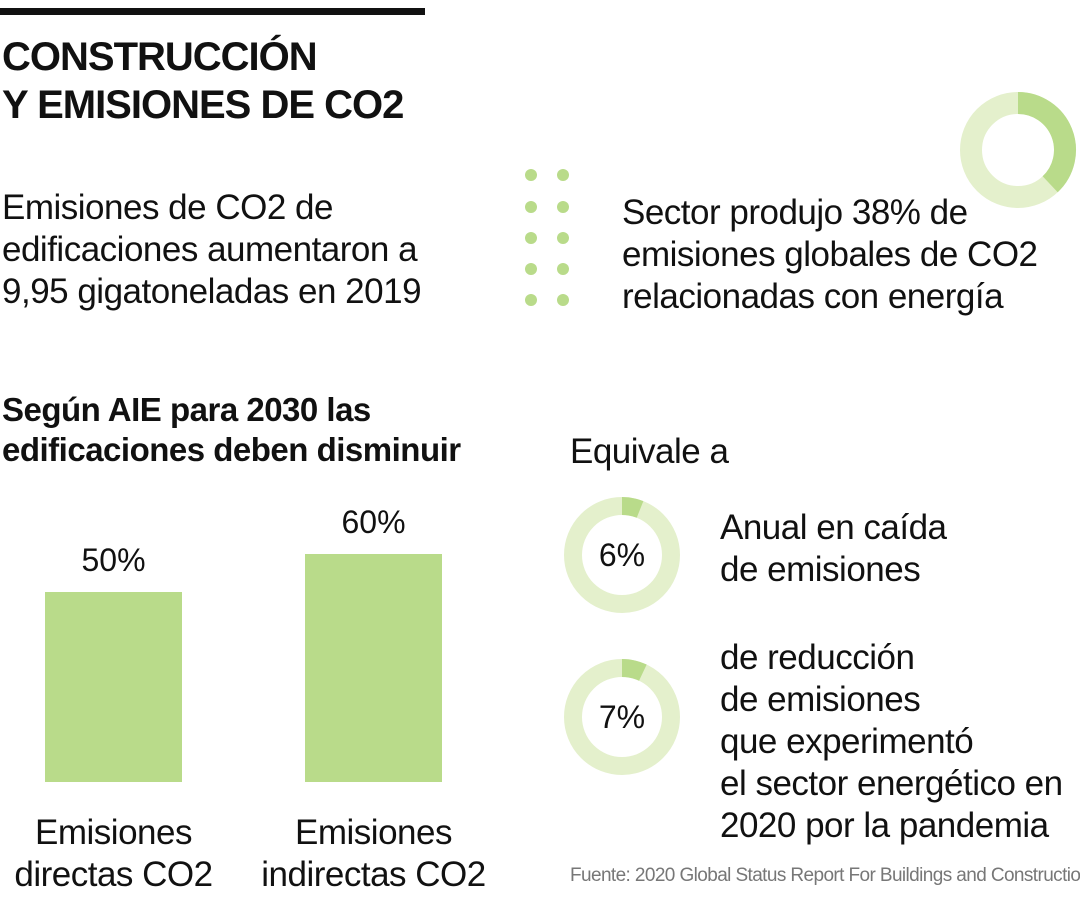 This screenshot has height=900, width=1080. I want to click on bar-category: Emisiones directas CO2, so click(113, 853).